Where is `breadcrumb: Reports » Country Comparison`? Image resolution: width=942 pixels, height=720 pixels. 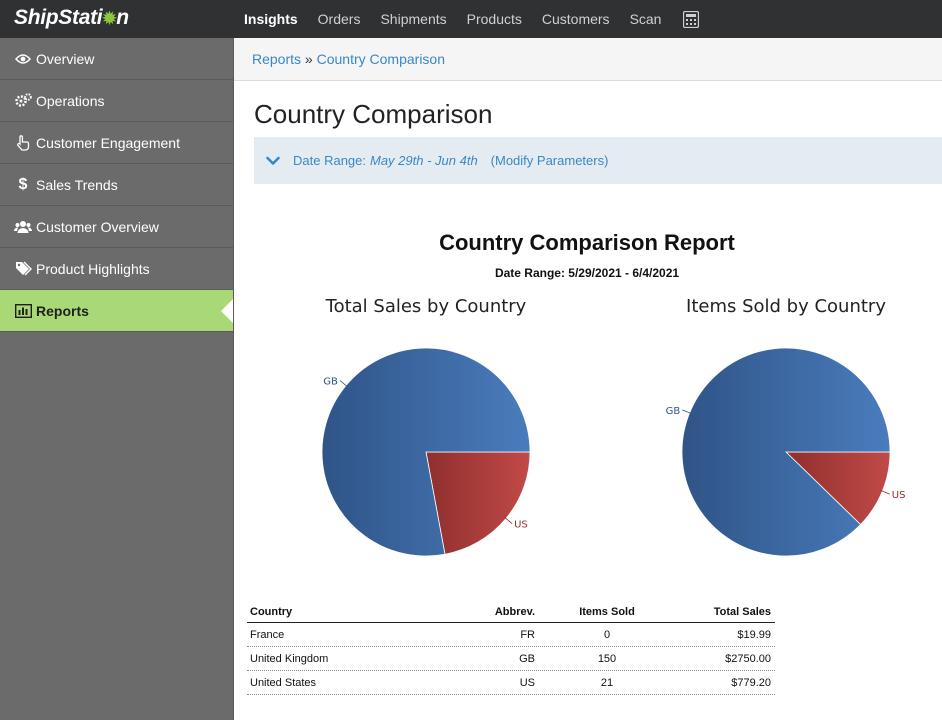 breadcrumb: Reports » Country Comparison is located at coordinates (588, 59).